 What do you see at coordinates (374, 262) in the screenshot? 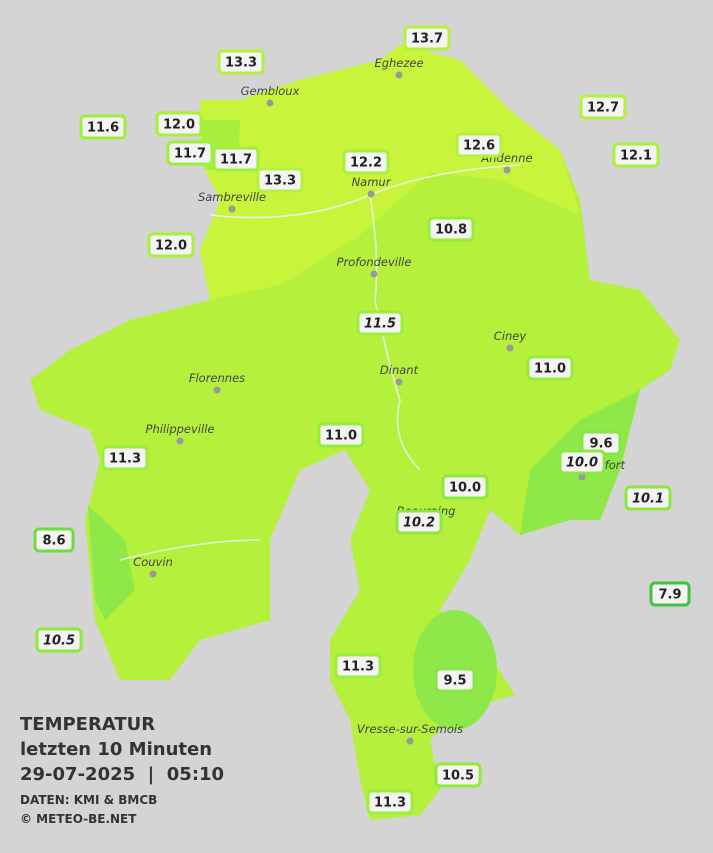
I see `city-label: Profondeville` at bounding box center [374, 262].